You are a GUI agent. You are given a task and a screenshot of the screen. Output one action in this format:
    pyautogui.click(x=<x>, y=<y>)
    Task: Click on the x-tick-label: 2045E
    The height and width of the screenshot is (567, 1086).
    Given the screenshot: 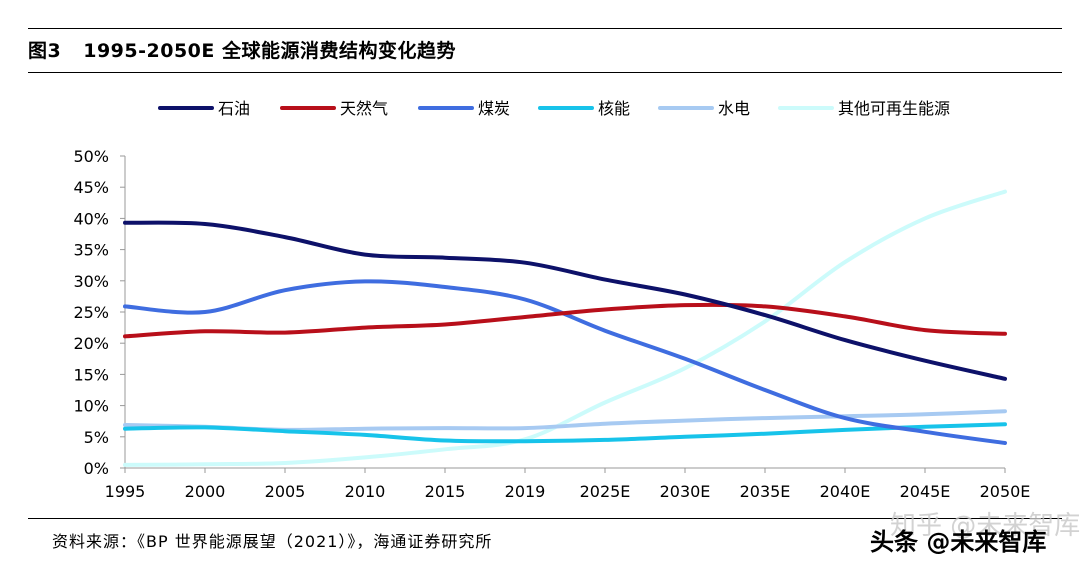 What is the action you would take?
    pyautogui.click(x=925, y=491)
    